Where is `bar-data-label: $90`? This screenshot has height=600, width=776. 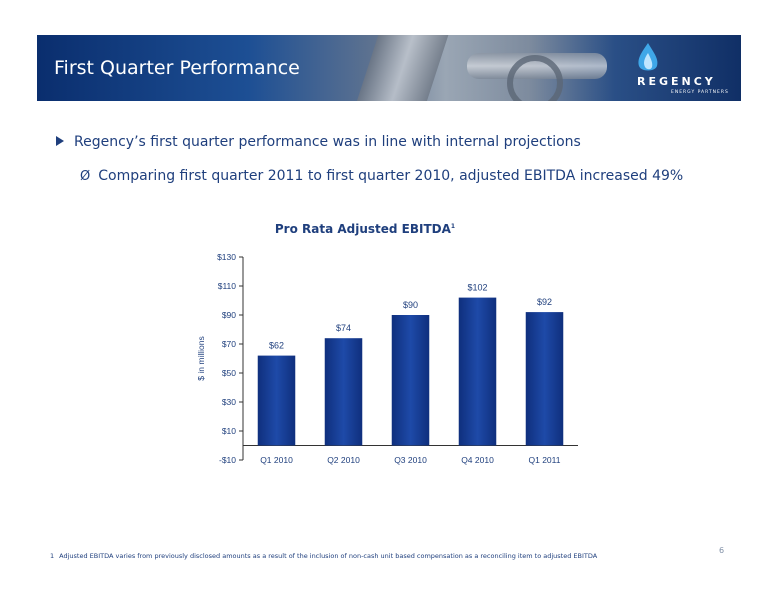
bar-data-label: $90 is located at coordinates (410, 305).